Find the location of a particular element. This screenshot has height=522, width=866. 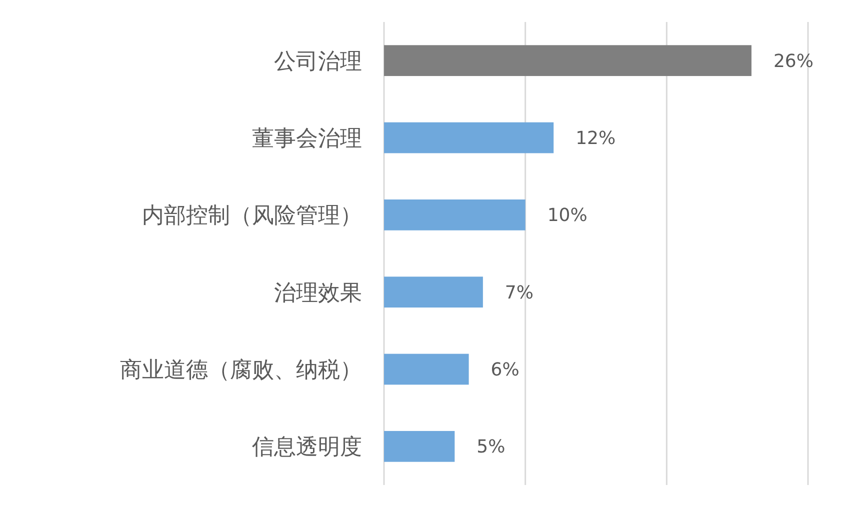

y-tick-label: 商业道德（腐败、纳税） is located at coordinates (241, 370).